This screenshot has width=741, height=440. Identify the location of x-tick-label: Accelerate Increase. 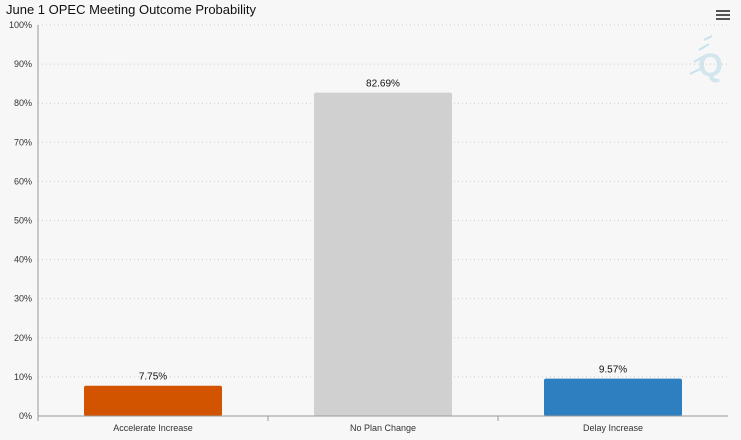
(153, 428).